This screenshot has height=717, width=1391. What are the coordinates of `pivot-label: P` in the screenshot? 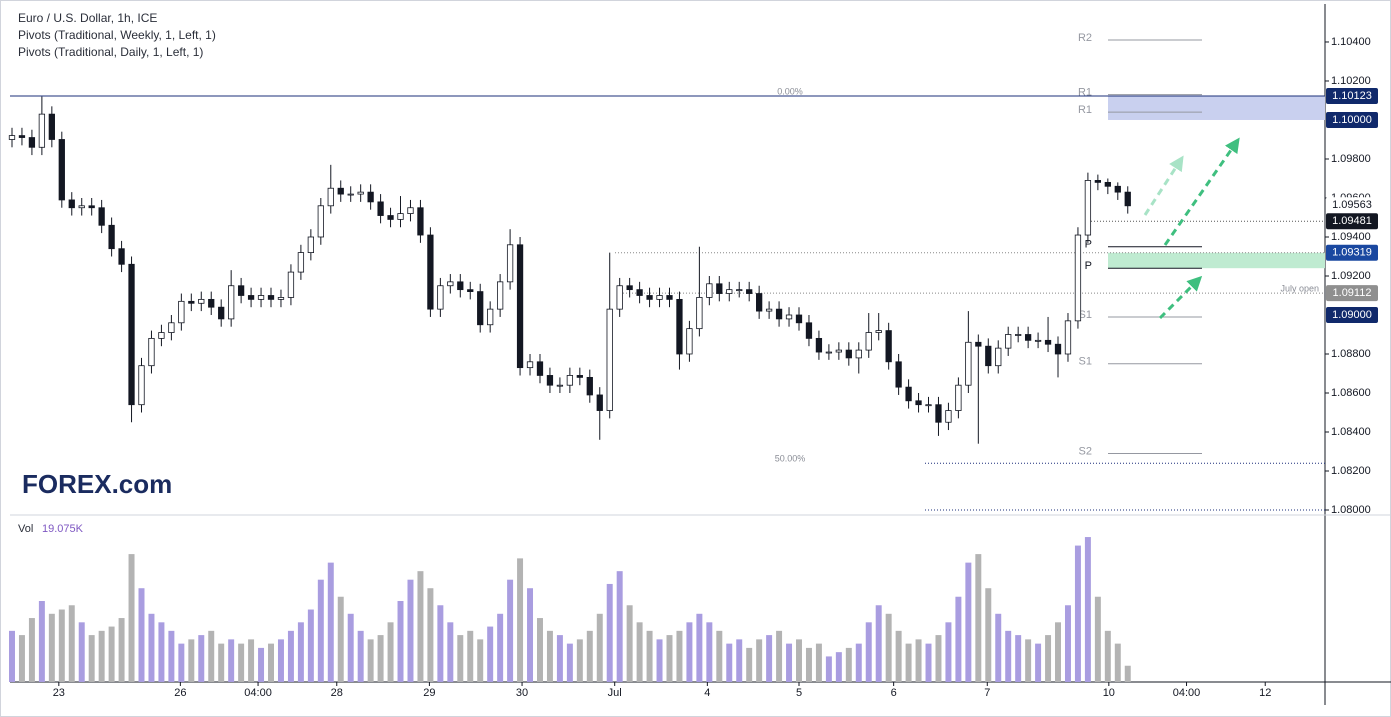 It's located at (1088, 266).